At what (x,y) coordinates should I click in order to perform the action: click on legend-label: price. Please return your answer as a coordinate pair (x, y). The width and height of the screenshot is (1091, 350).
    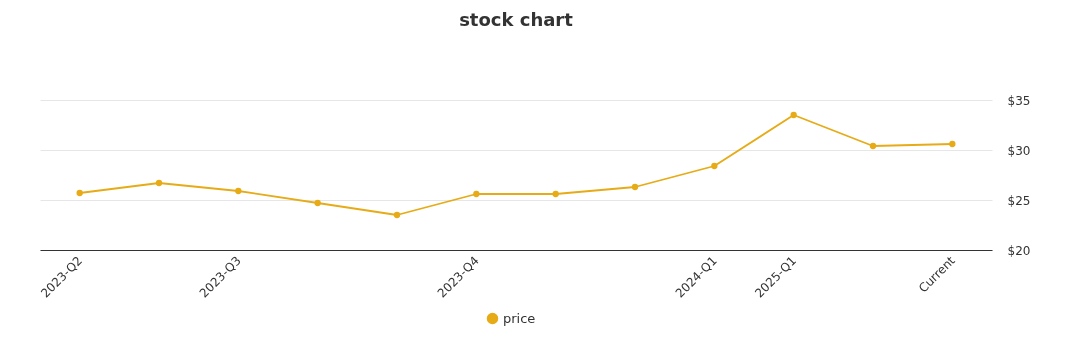
    Looking at the image, I should click on (519, 318).